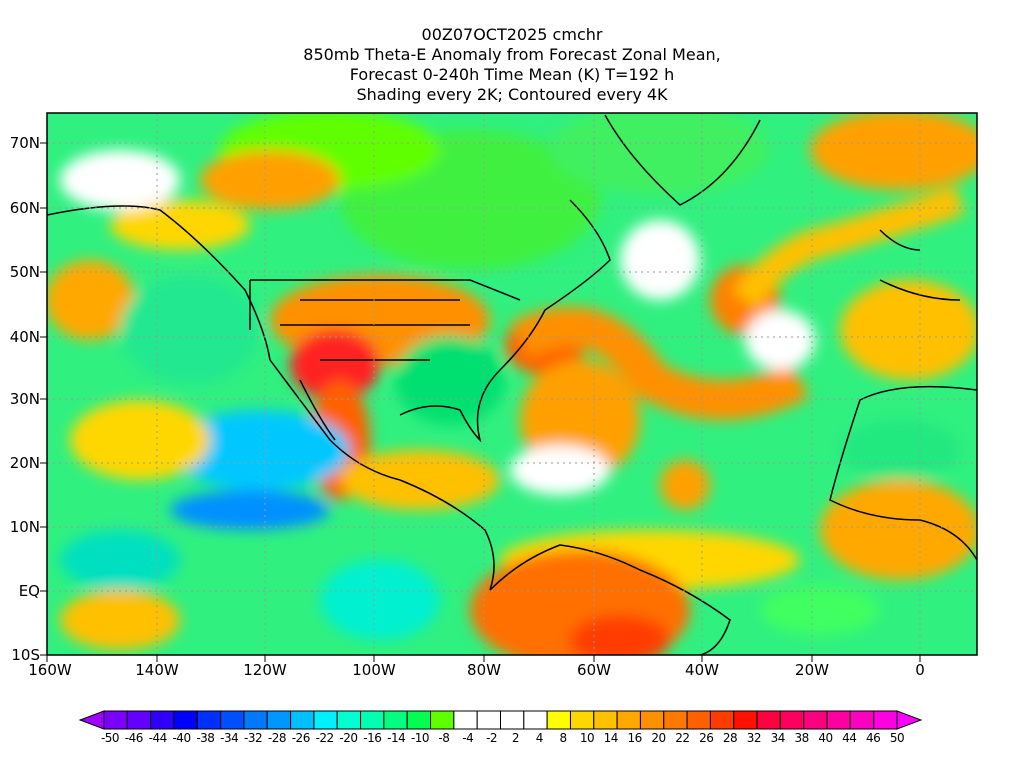 This screenshot has width=1024, height=768. What do you see at coordinates (611, 738) in the screenshot?
I see `colorbar-label: 14` at bounding box center [611, 738].